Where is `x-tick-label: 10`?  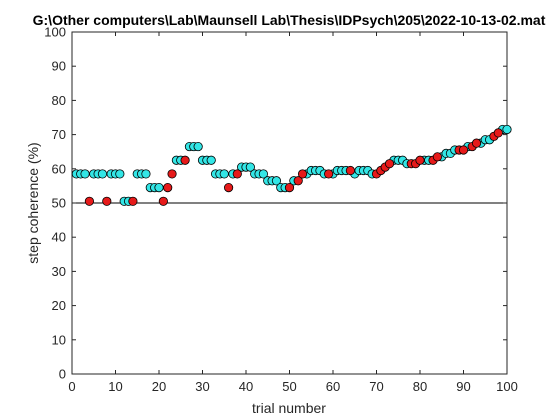
x-tick-label: 10 is located at coordinates (115, 386).